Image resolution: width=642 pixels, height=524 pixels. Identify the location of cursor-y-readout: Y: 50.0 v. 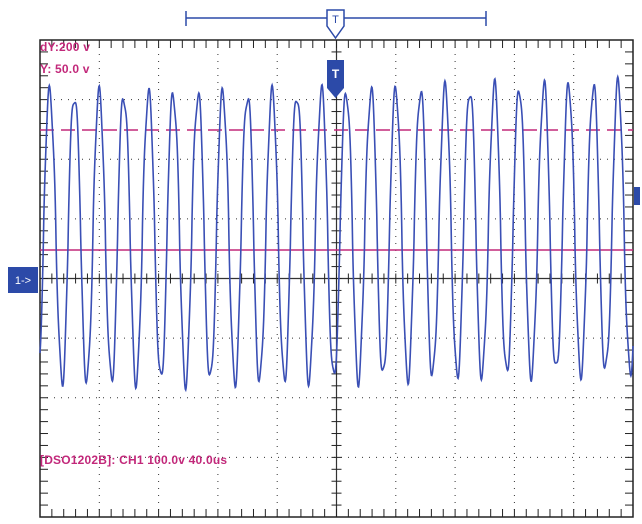
(65, 69).